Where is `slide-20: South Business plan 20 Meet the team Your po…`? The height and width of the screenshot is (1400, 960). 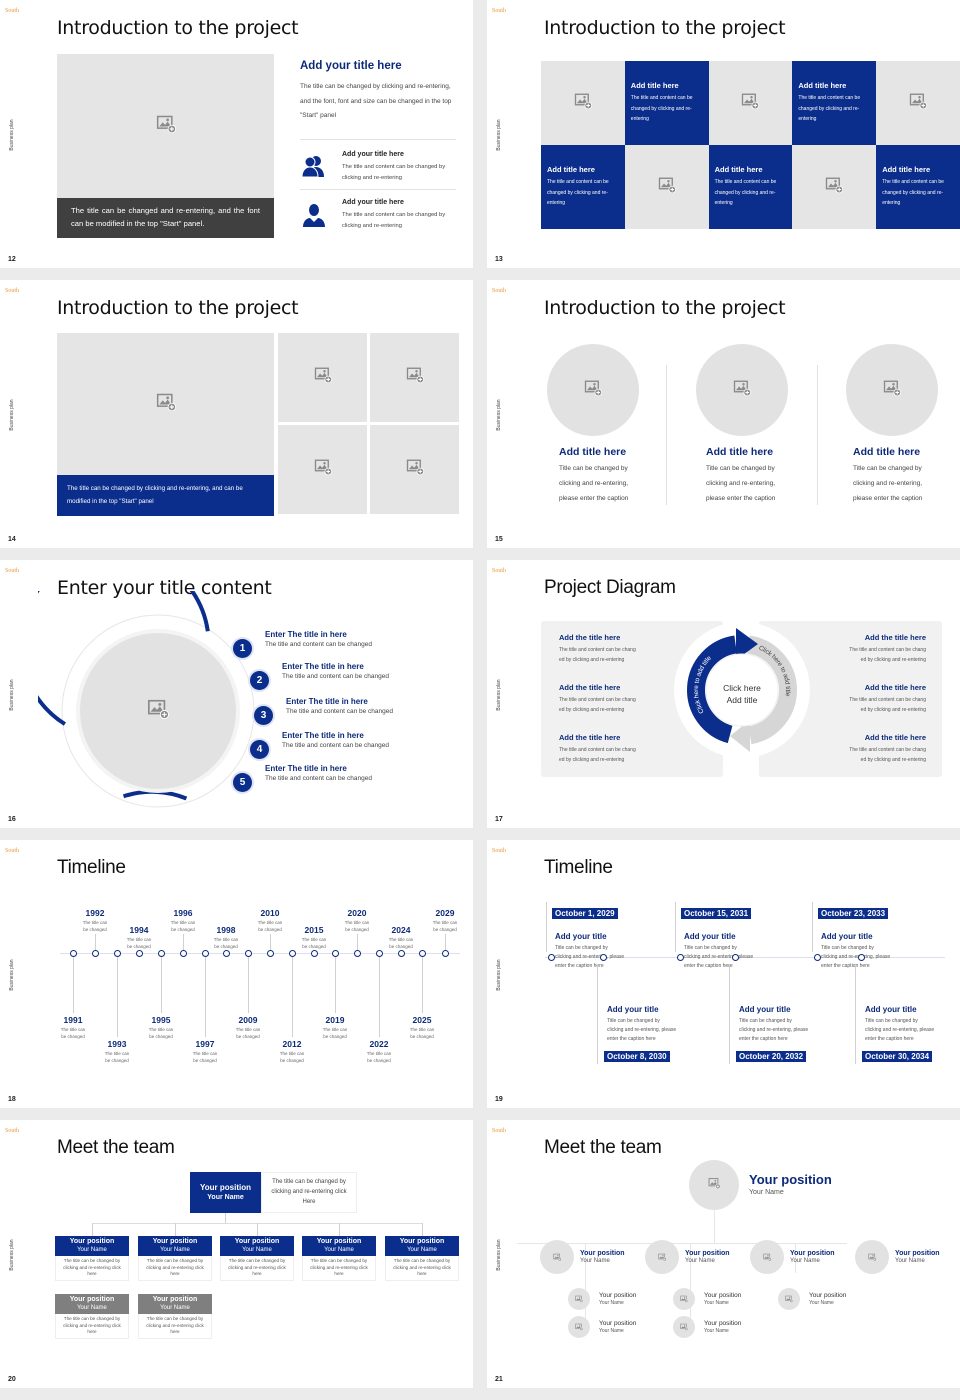
slide-20: South Business plan 20 Meet the team Your po… is located at coordinates (236, 1254).